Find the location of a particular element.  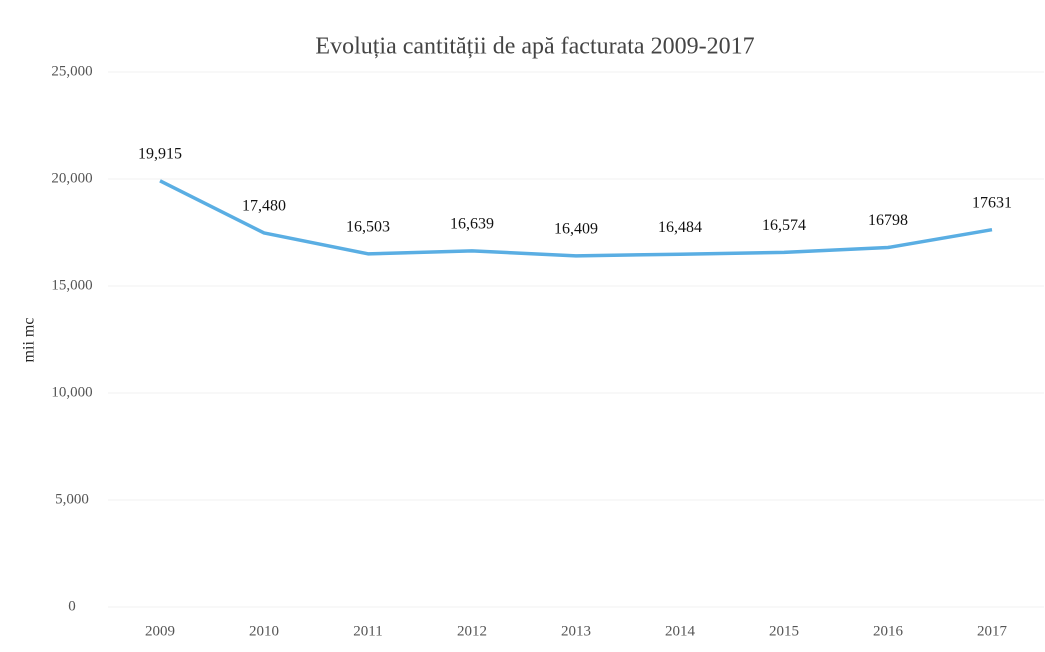

y-tick-label: 10,000 is located at coordinates (71, 392).